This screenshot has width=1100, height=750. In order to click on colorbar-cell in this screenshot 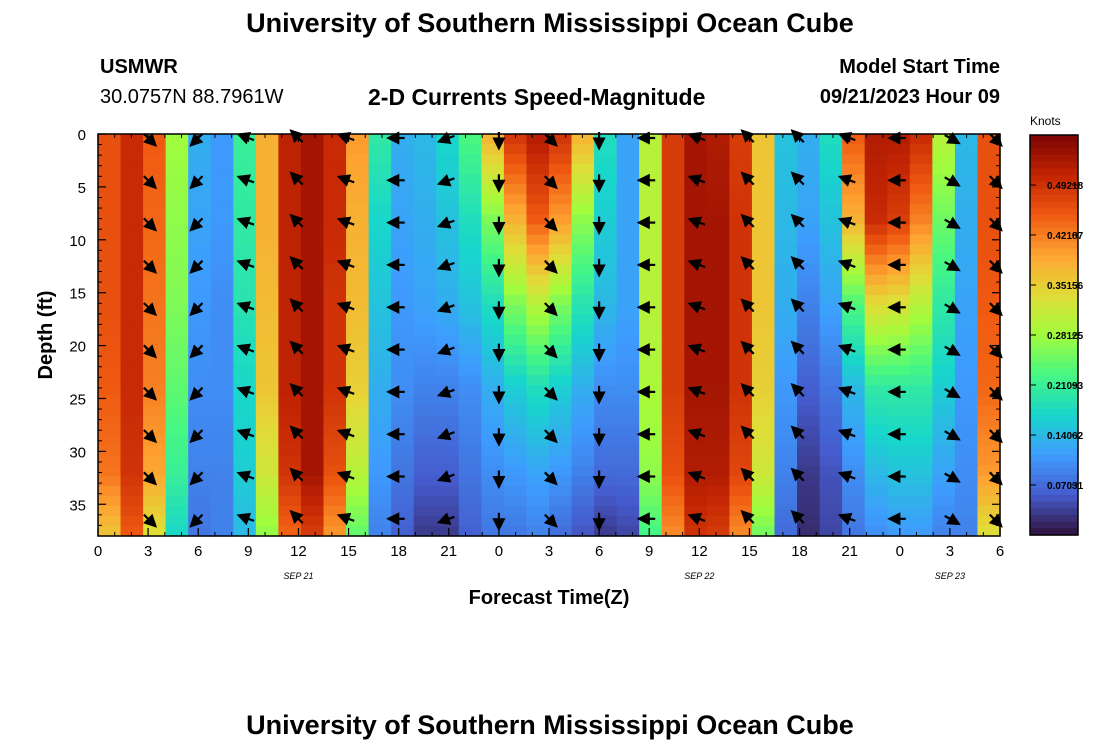, I will do `click(1054, 452)`.